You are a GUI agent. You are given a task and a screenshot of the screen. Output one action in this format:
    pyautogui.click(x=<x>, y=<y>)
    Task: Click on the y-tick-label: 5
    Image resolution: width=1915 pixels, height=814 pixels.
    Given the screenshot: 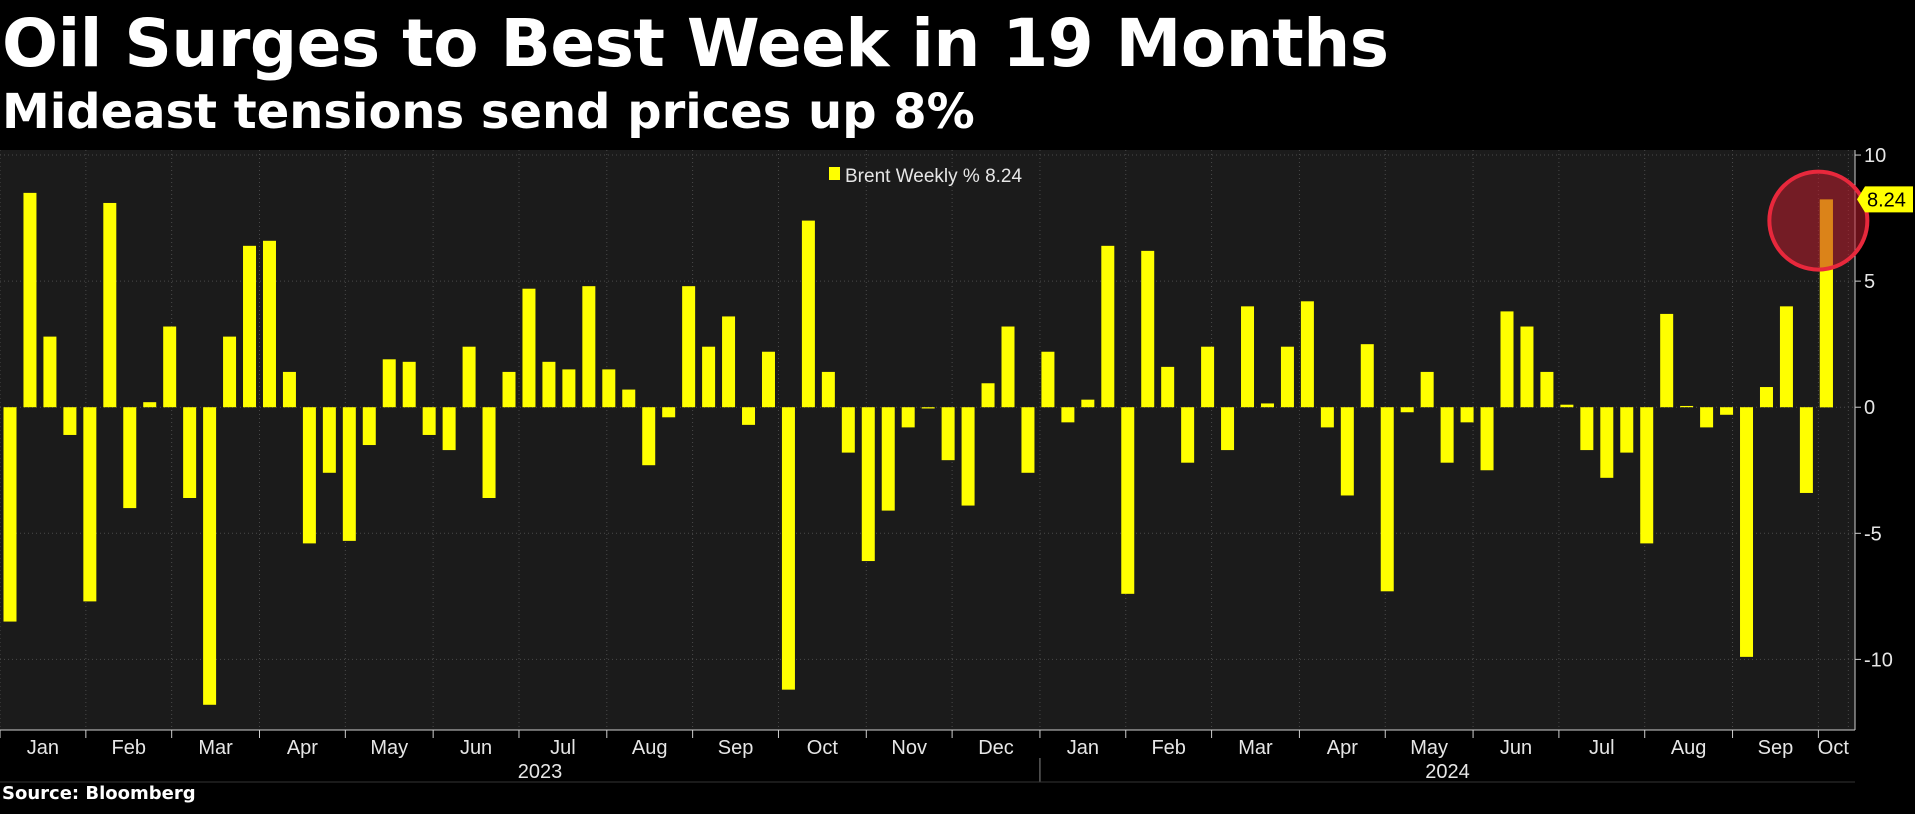 What is the action you would take?
    pyautogui.click(x=1869, y=282)
    